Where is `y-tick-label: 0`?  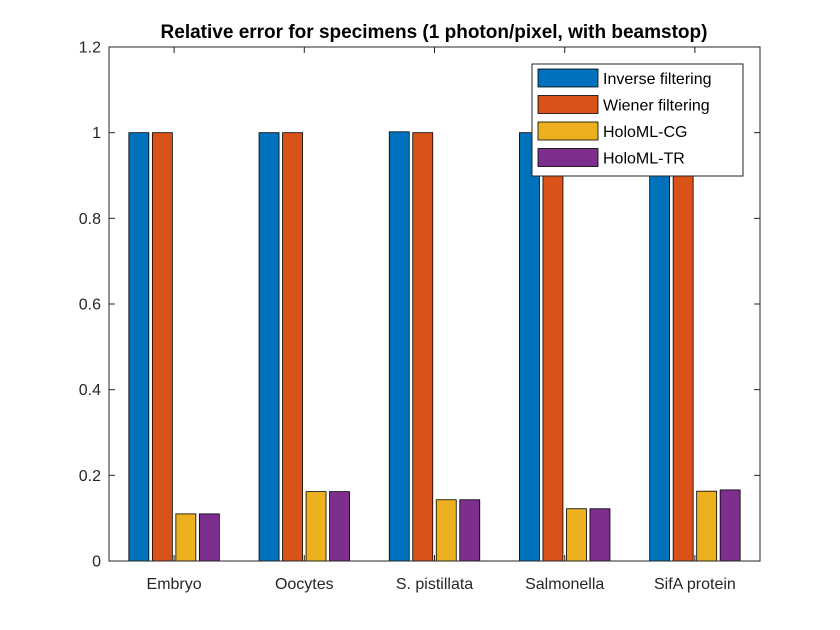 y-tick-label: 0 is located at coordinates (96, 562).